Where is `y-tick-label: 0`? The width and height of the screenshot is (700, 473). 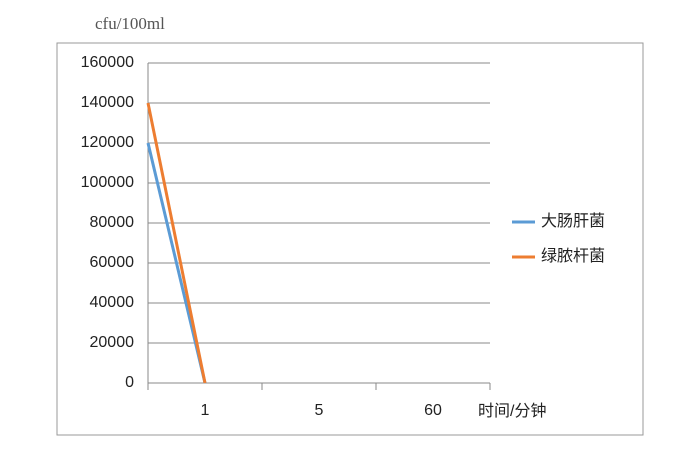
y-tick-label: 0 is located at coordinates (129, 382).